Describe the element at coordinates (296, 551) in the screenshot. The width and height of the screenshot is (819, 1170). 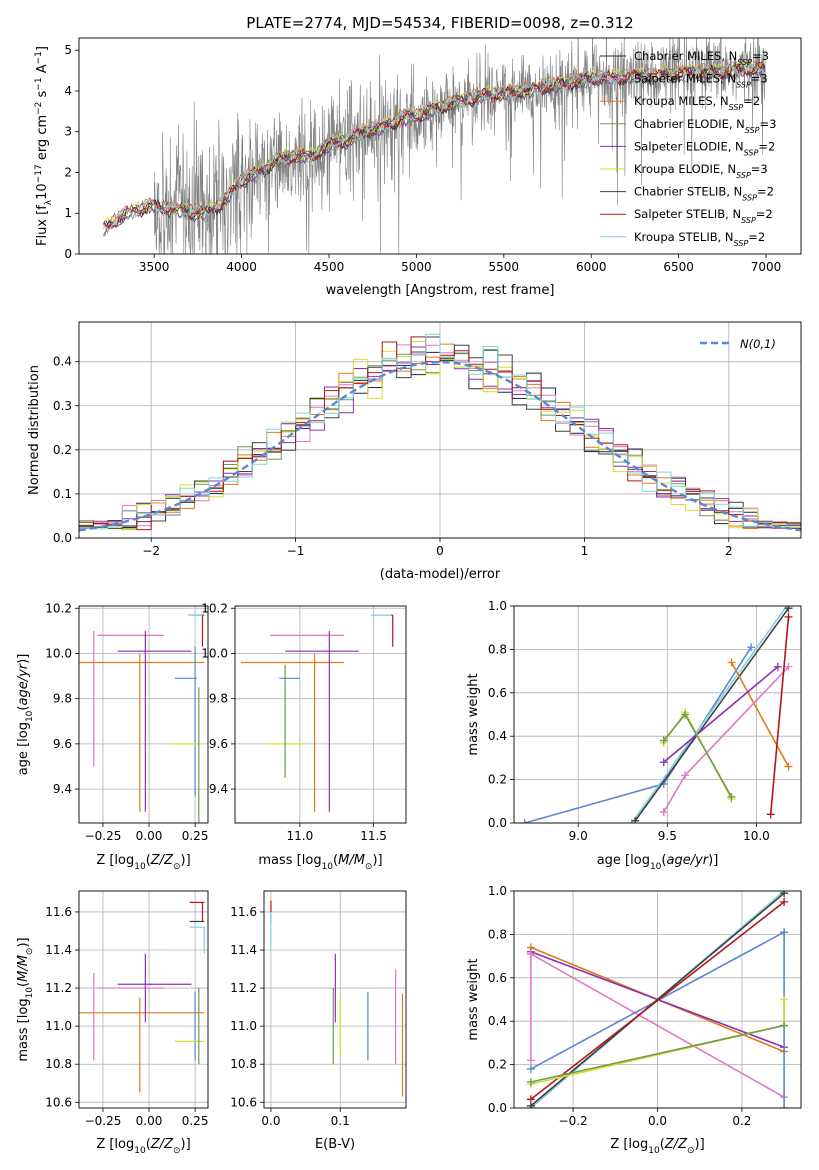
I see `x-tick-label: −1` at that location.